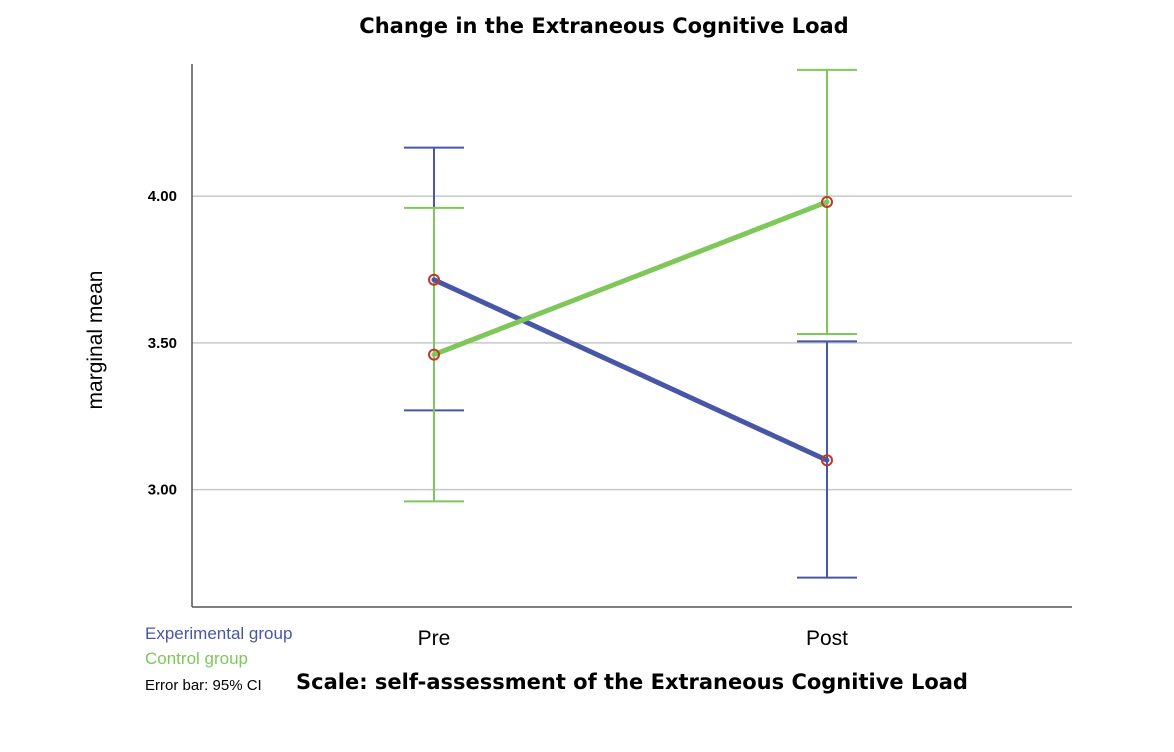 The height and width of the screenshot is (752, 1174). Describe the element at coordinates (434, 354) in the screenshot. I see `data-point-control-pre` at that location.